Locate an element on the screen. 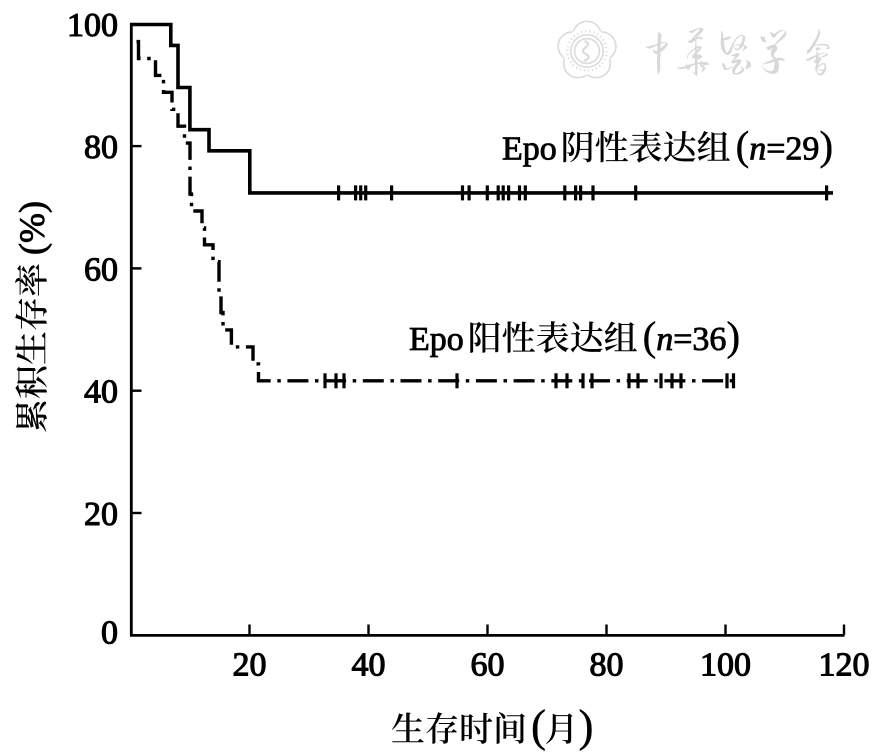 This screenshot has width=878, height=752. svg-text: (n=29) is located at coordinates (785, 146).